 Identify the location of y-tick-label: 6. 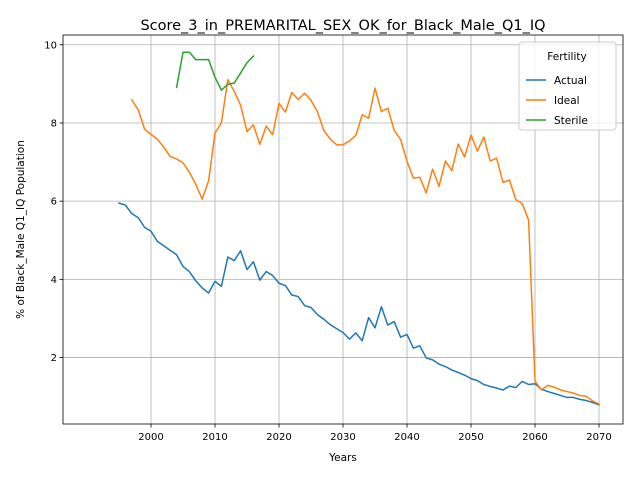
(54, 202).